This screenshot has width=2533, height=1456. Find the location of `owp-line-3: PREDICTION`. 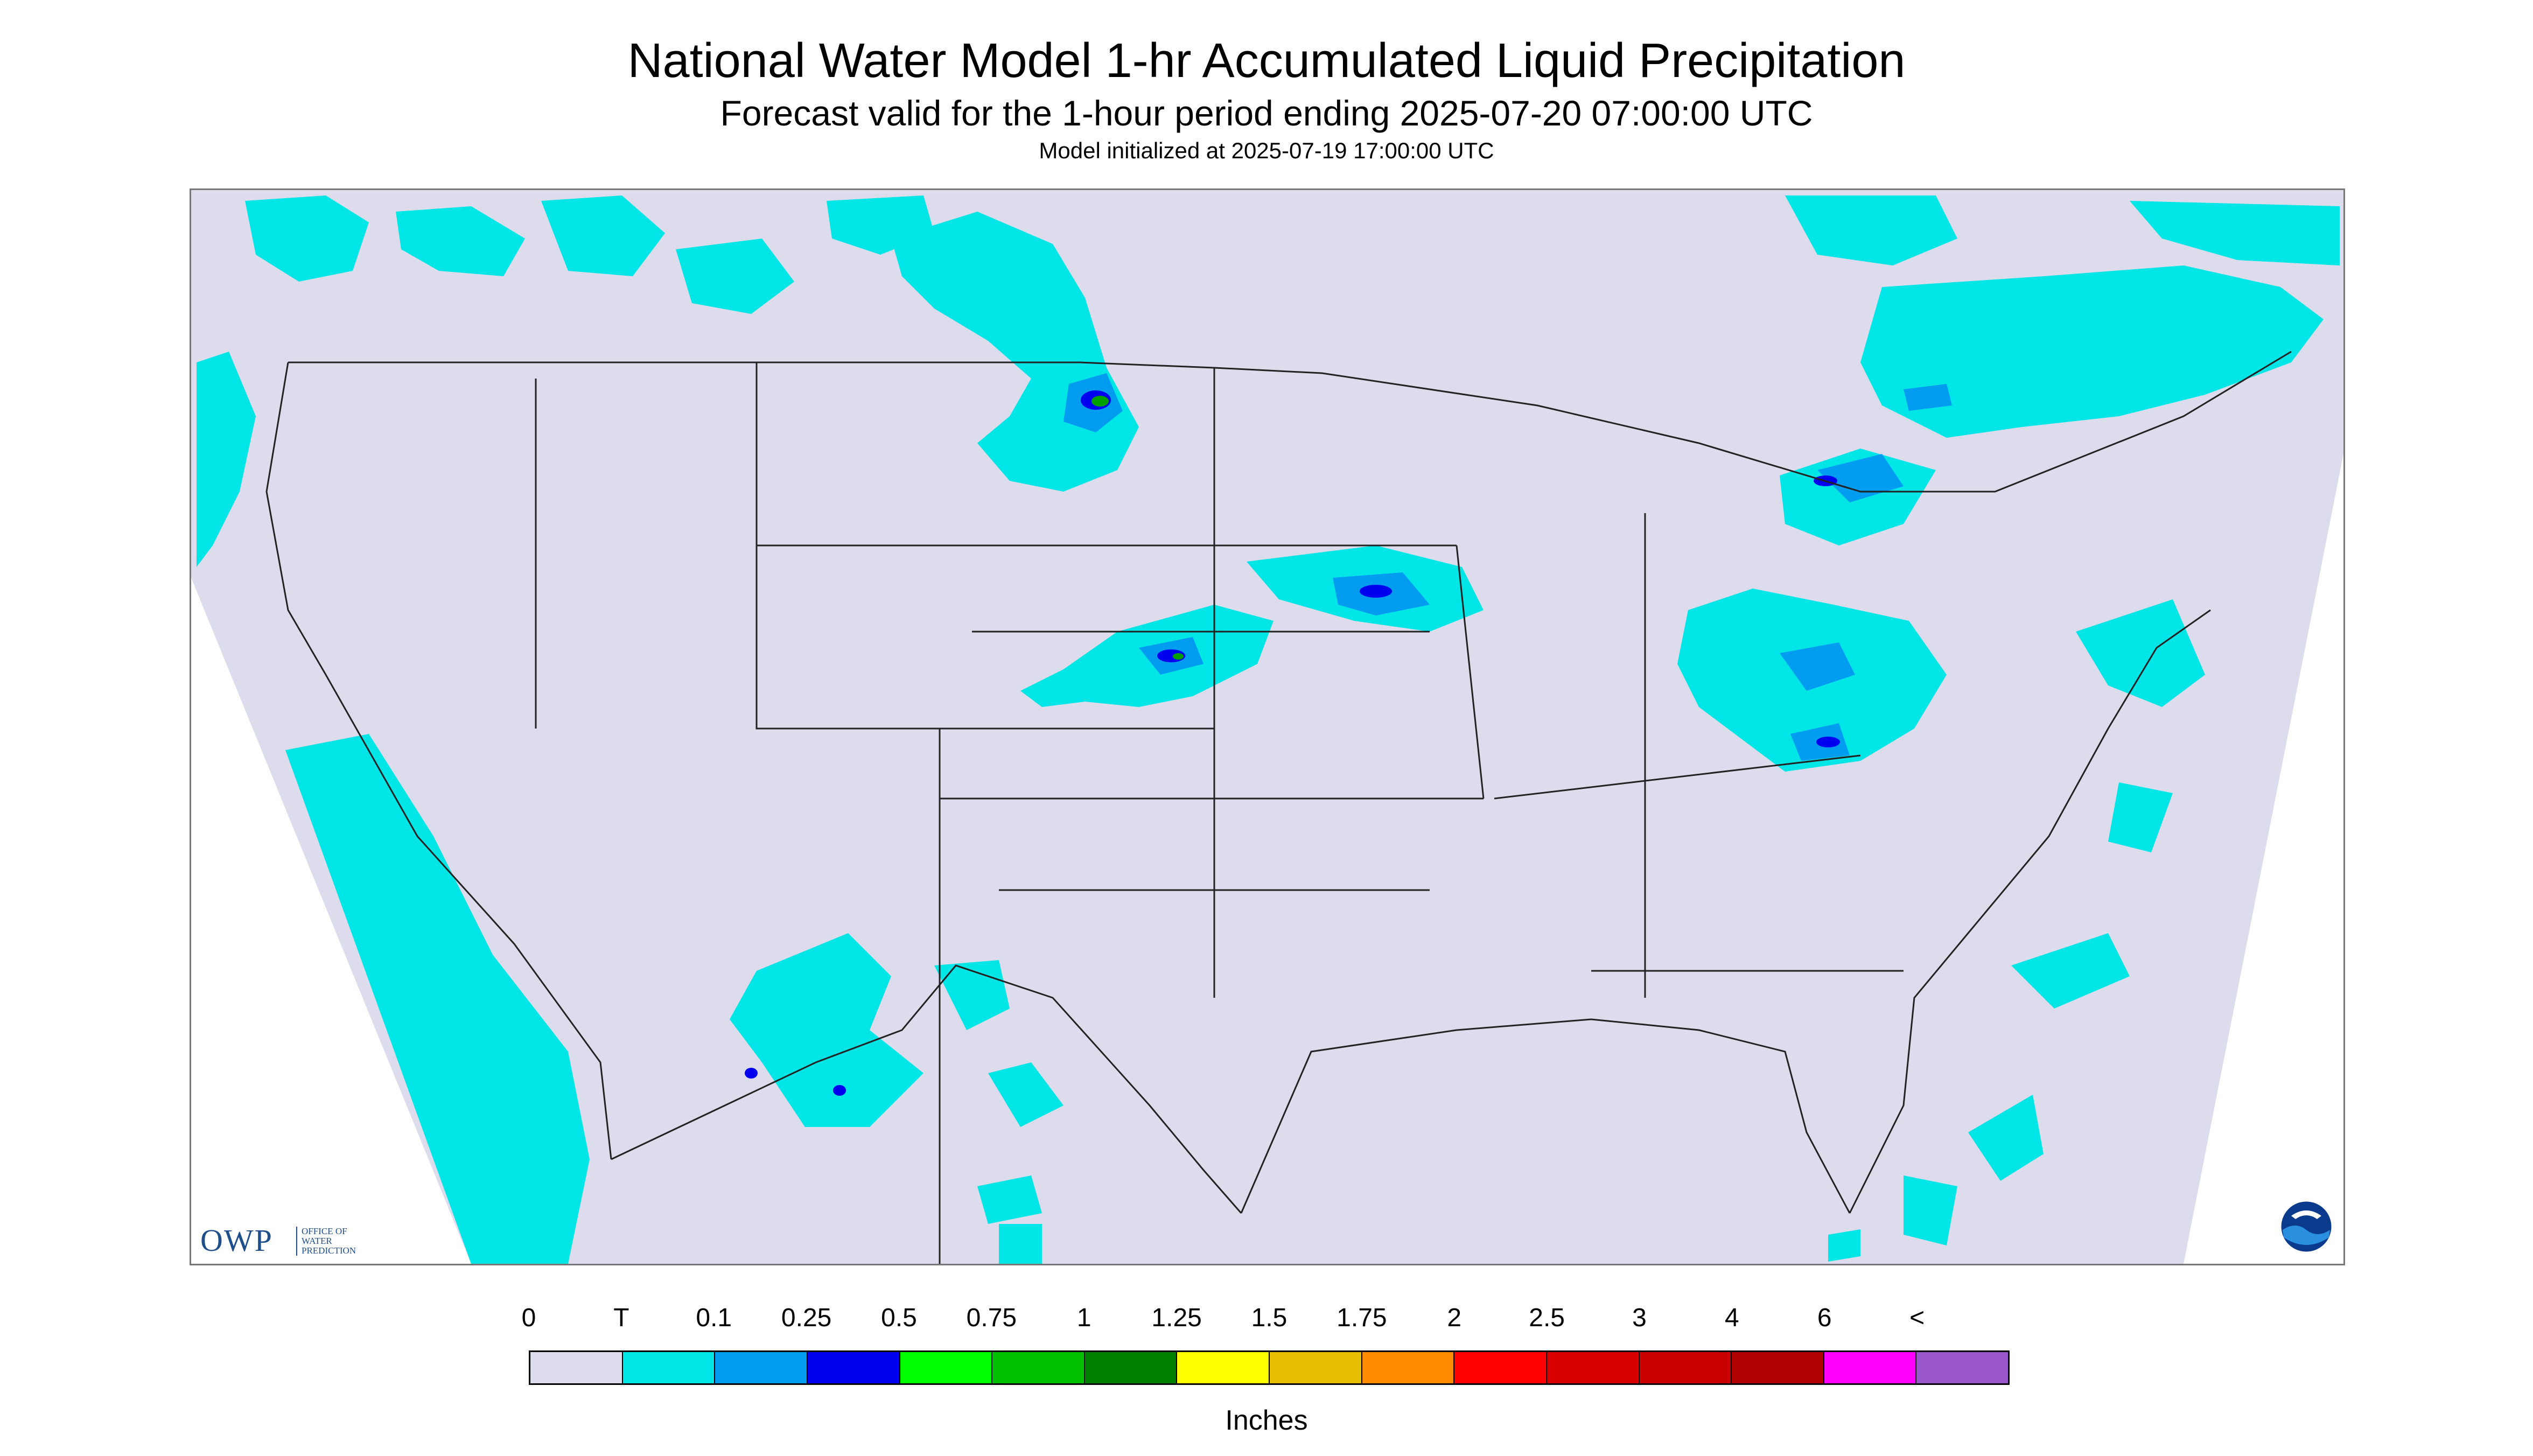

owp-line-3: PREDICTION is located at coordinates (329, 1250).